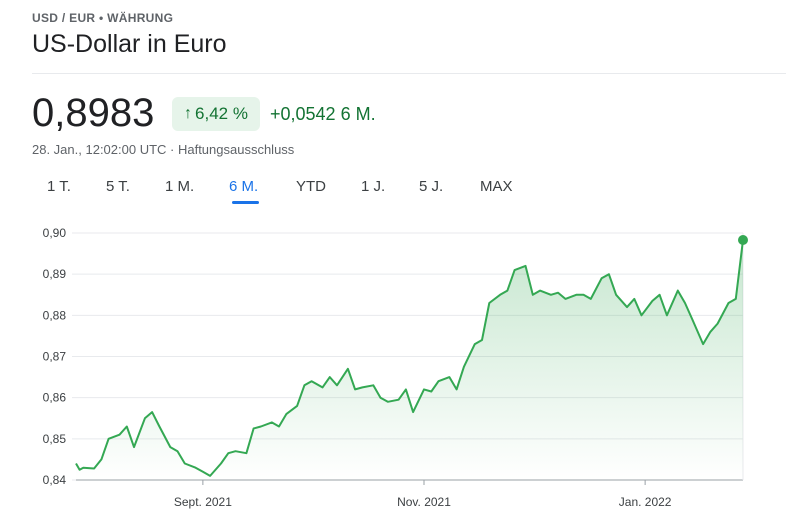  I want to click on page-title: US-Dollar in Euro, so click(129, 44).